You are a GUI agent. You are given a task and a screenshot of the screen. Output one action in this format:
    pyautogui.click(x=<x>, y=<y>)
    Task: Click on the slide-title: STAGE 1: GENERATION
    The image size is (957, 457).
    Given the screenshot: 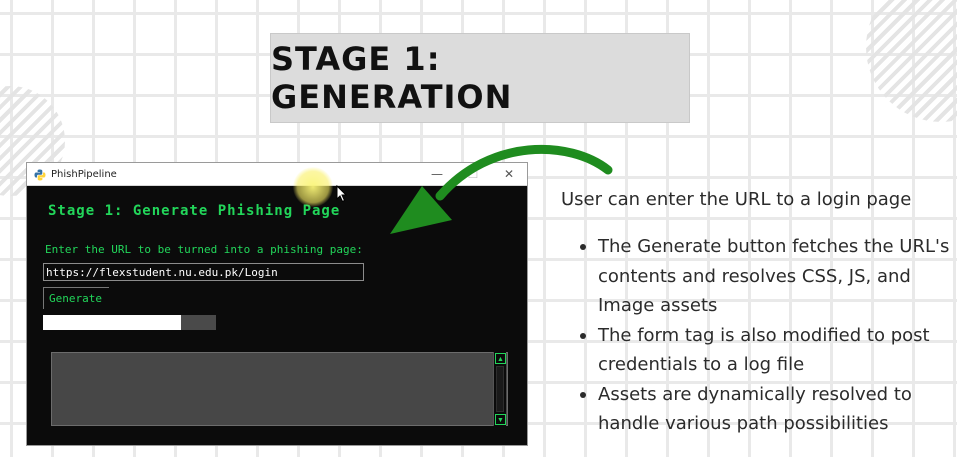 What is the action you would take?
    pyautogui.click(x=392, y=78)
    